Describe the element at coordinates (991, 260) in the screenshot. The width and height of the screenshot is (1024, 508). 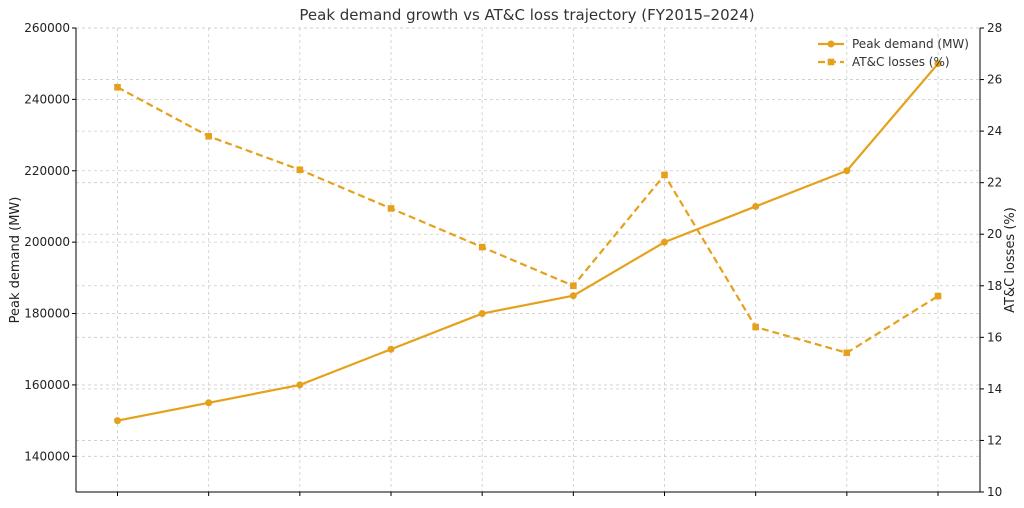
I see `right-y-axis: 10 12 14 16 18 20 22 24 26 28` at that location.